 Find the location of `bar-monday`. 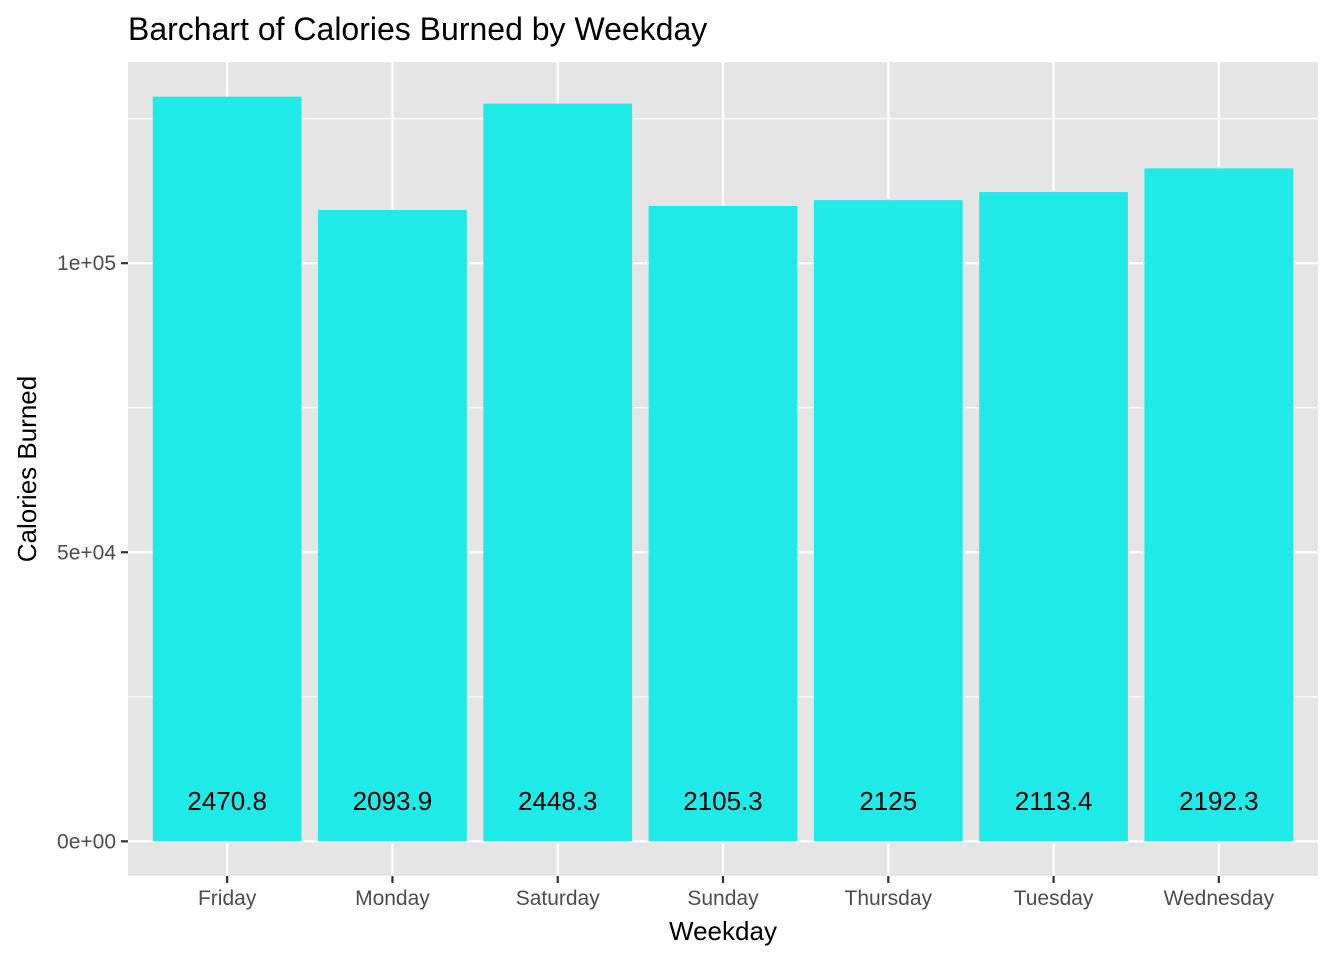

bar-monday is located at coordinates (392, 526).